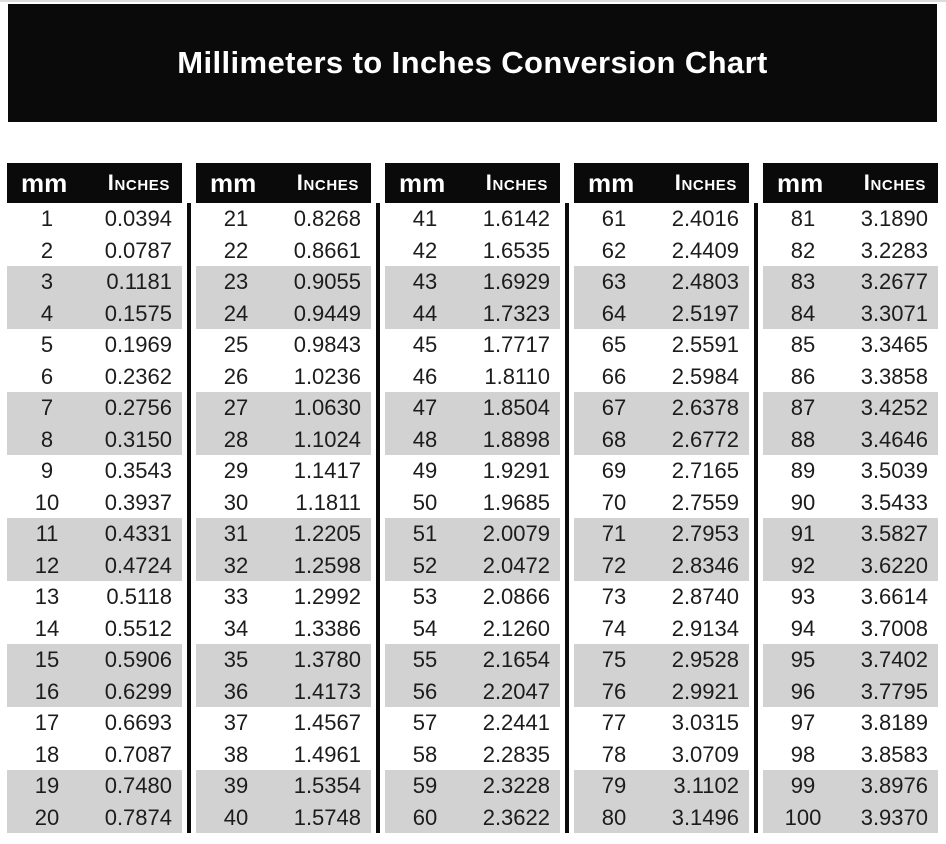 The height and width of the screenshot is (844, 946). Describe the element at coordinates (516, 596) in the screenshot. I see `inches-value: 2.0866` at that location.